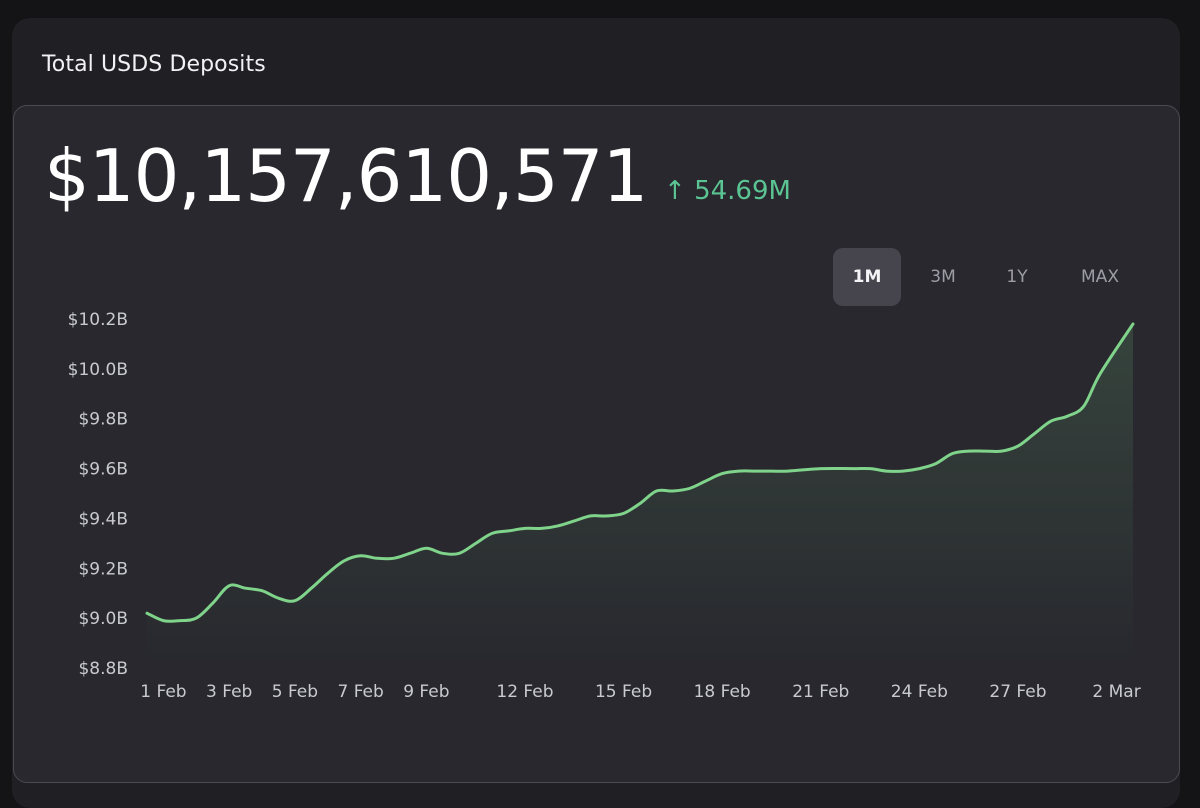 The width and height of the screenshot is (1200, 808). What do you see at coordinates (943, 277) in the screenshot?
I see `range-tab-3m: 3M` at bounding box center [943, 277].